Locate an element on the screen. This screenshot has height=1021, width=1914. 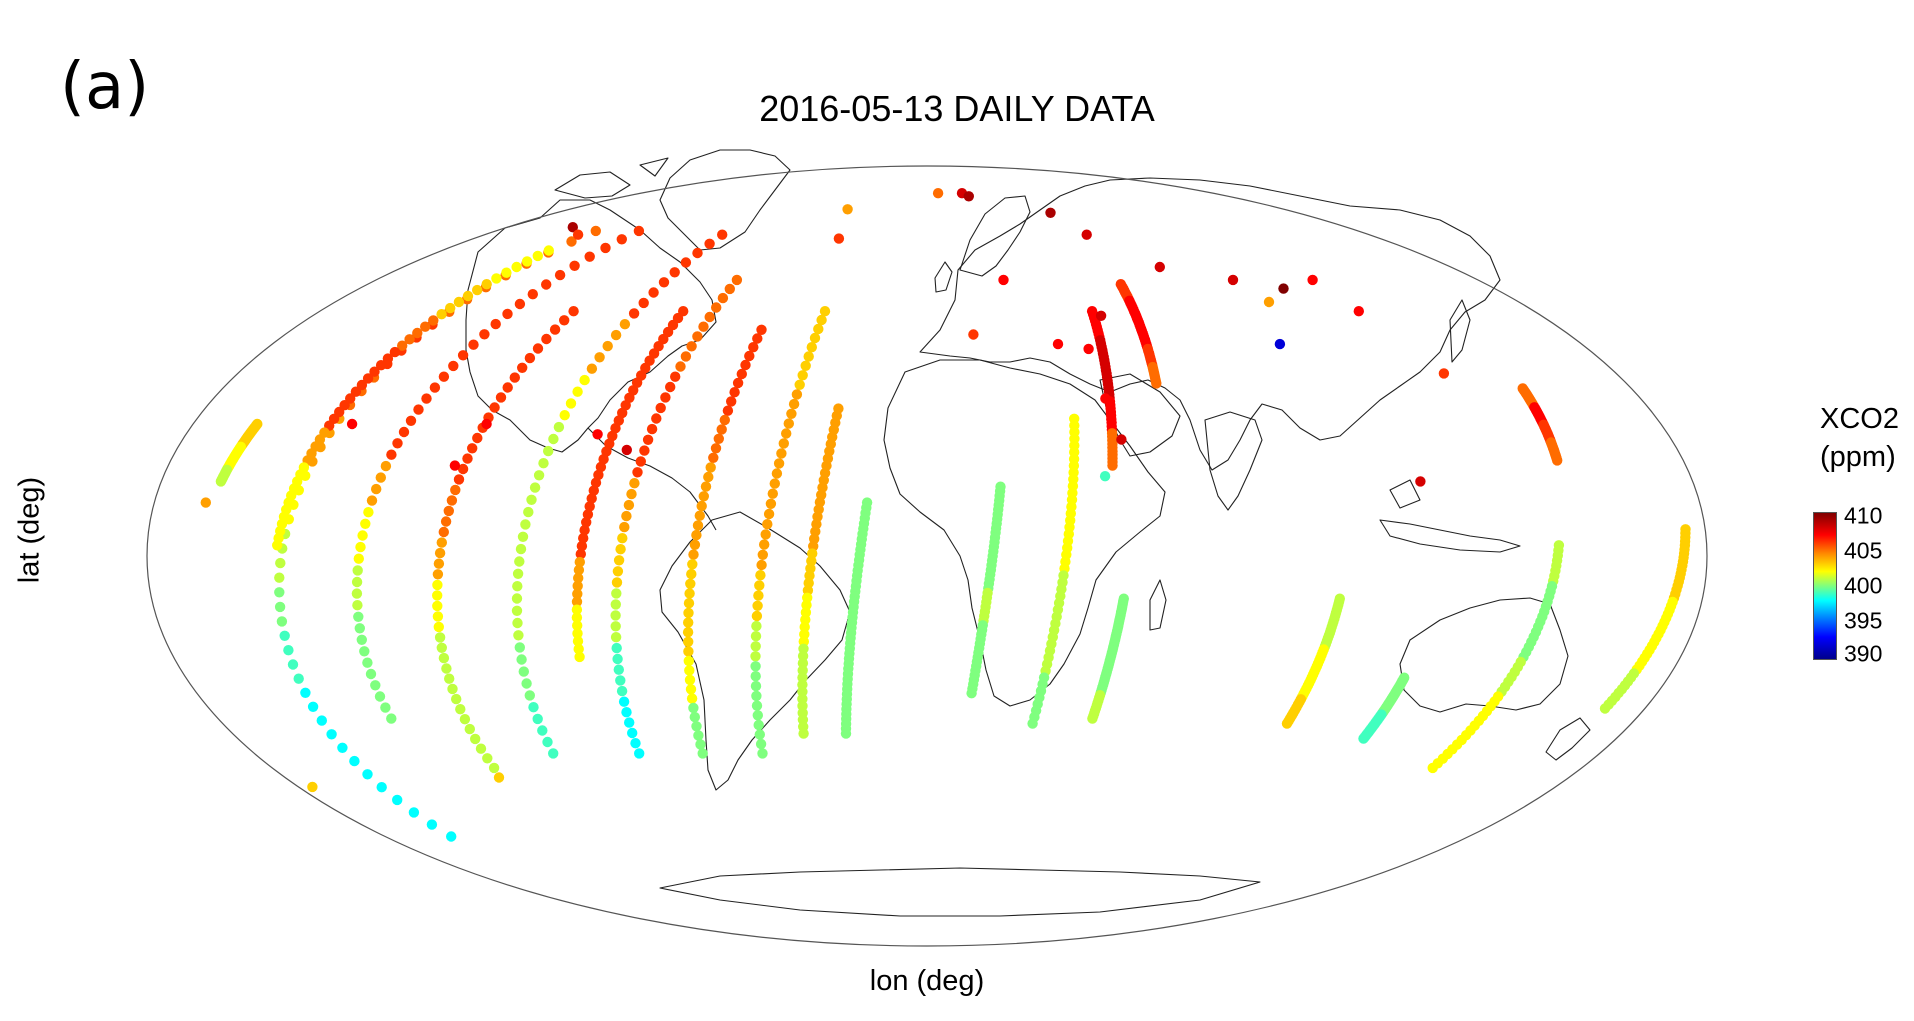
colorbar-tick: 390 is located at coordinates (1863, 653).